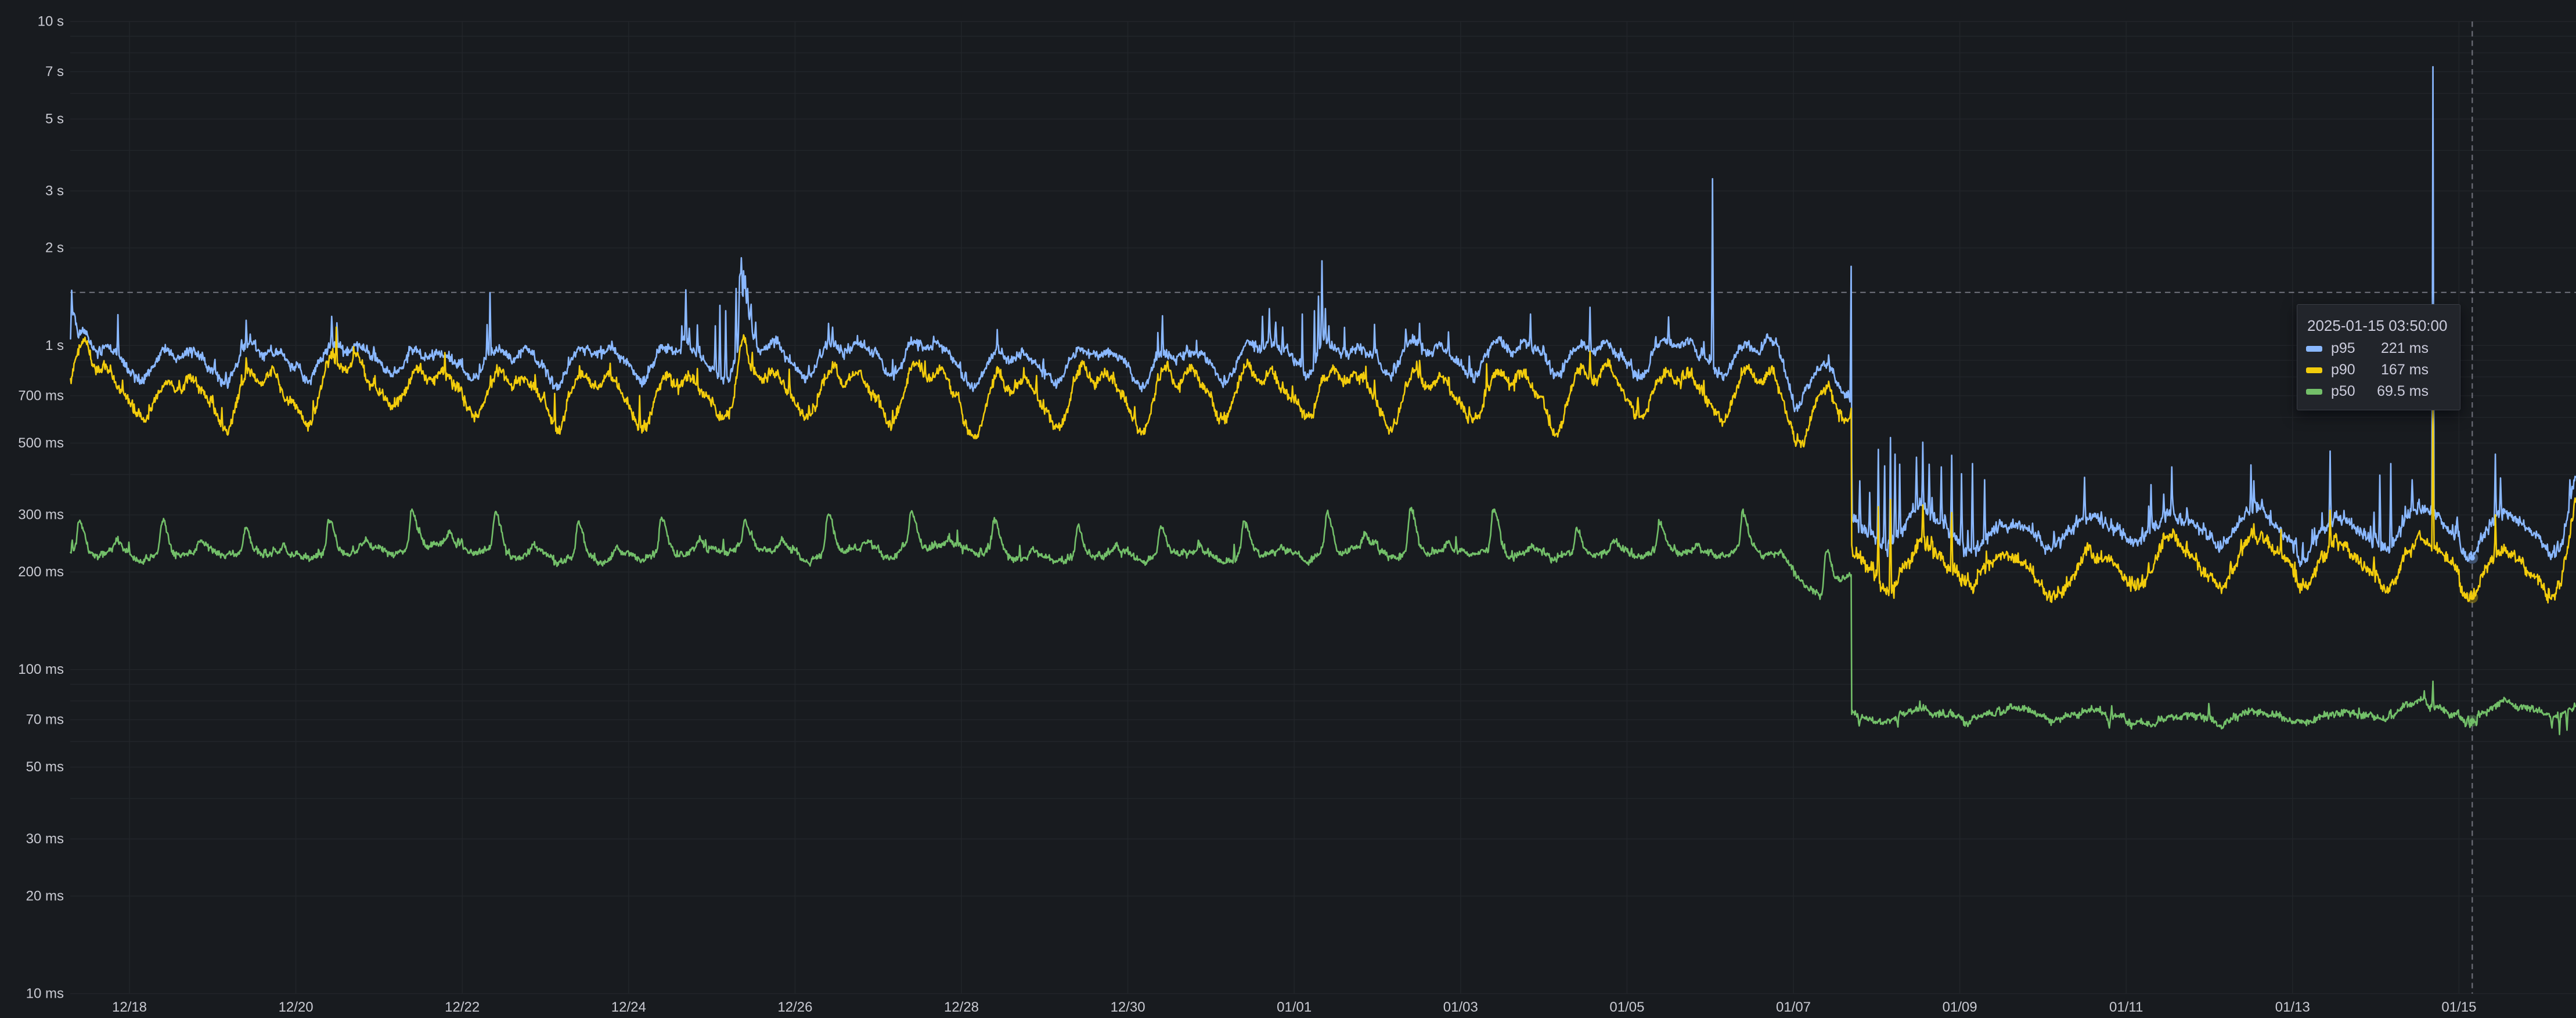 Image resolution: width=2576 pixels, height=1018 pixels. Describe the element at coordinates (45, 896) in the screenshot. I see `svg-text: 20 ms` at that location.